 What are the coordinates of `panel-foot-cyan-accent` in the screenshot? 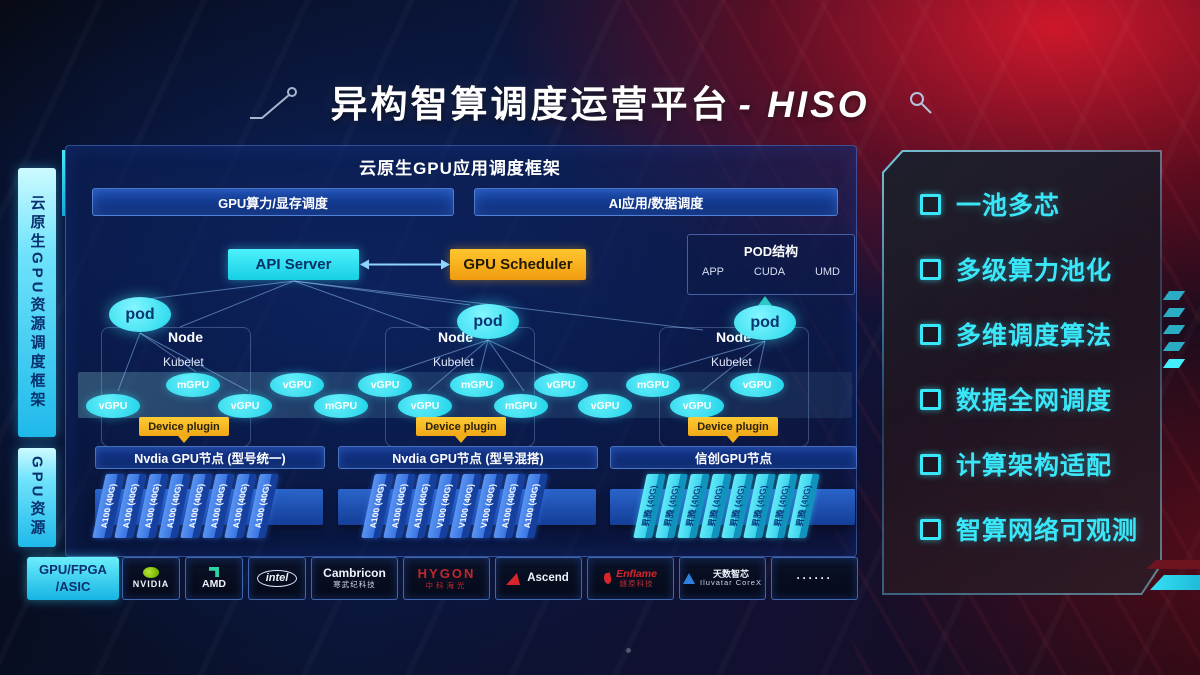 It's located at (1175, 582).